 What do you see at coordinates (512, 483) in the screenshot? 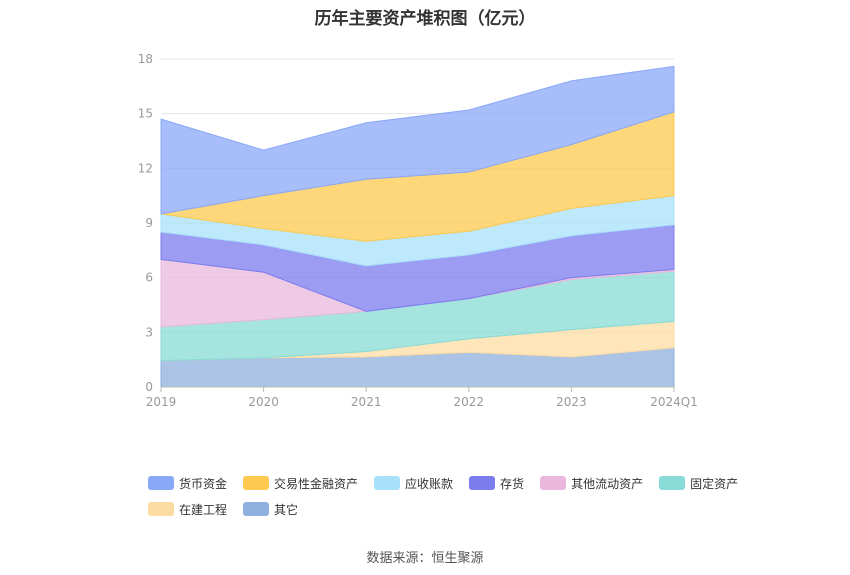
I see `legend-label: 存货` at bounding box center [512, 483].